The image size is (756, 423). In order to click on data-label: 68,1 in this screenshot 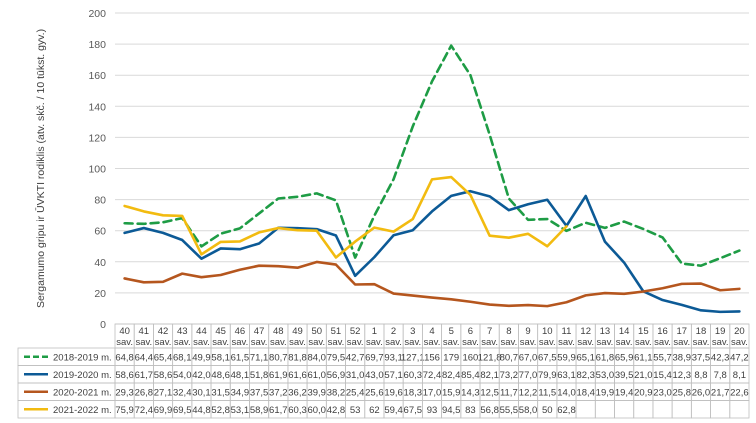, I will do `click(182, 357)`.